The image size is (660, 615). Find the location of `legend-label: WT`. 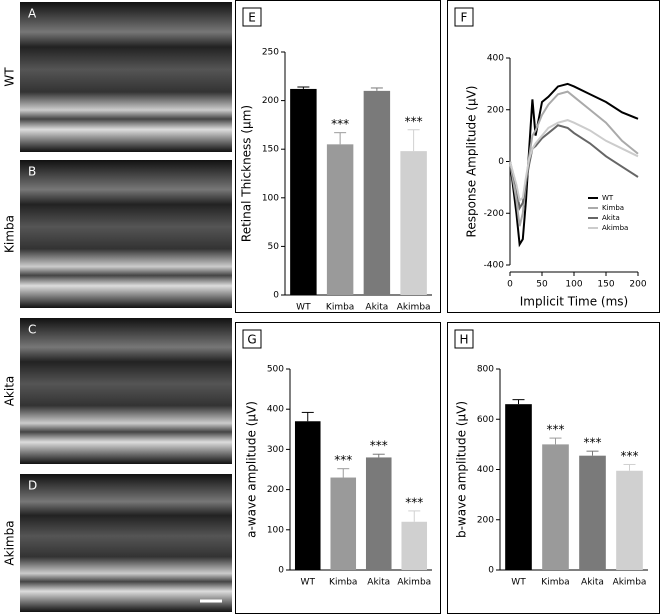

legend-label: WT is located at coordinates (608, 198).